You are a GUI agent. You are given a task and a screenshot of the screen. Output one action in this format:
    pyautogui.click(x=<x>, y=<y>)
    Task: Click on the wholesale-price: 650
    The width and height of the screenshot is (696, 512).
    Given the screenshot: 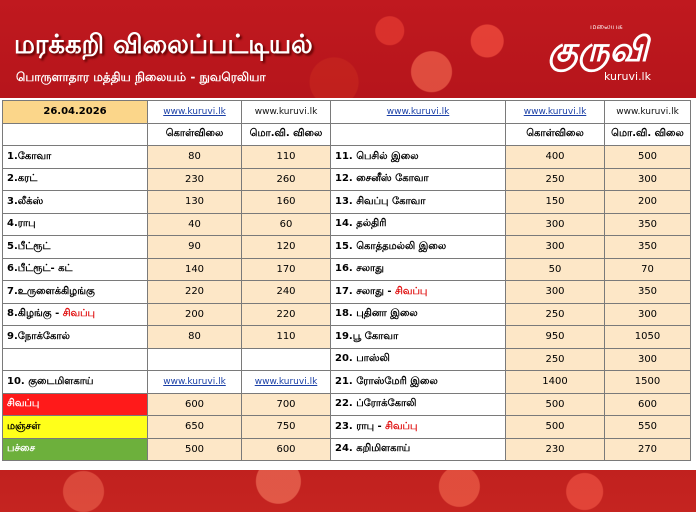 What is the action you would take?
    pyautogui.click(x=194, y=427)
    